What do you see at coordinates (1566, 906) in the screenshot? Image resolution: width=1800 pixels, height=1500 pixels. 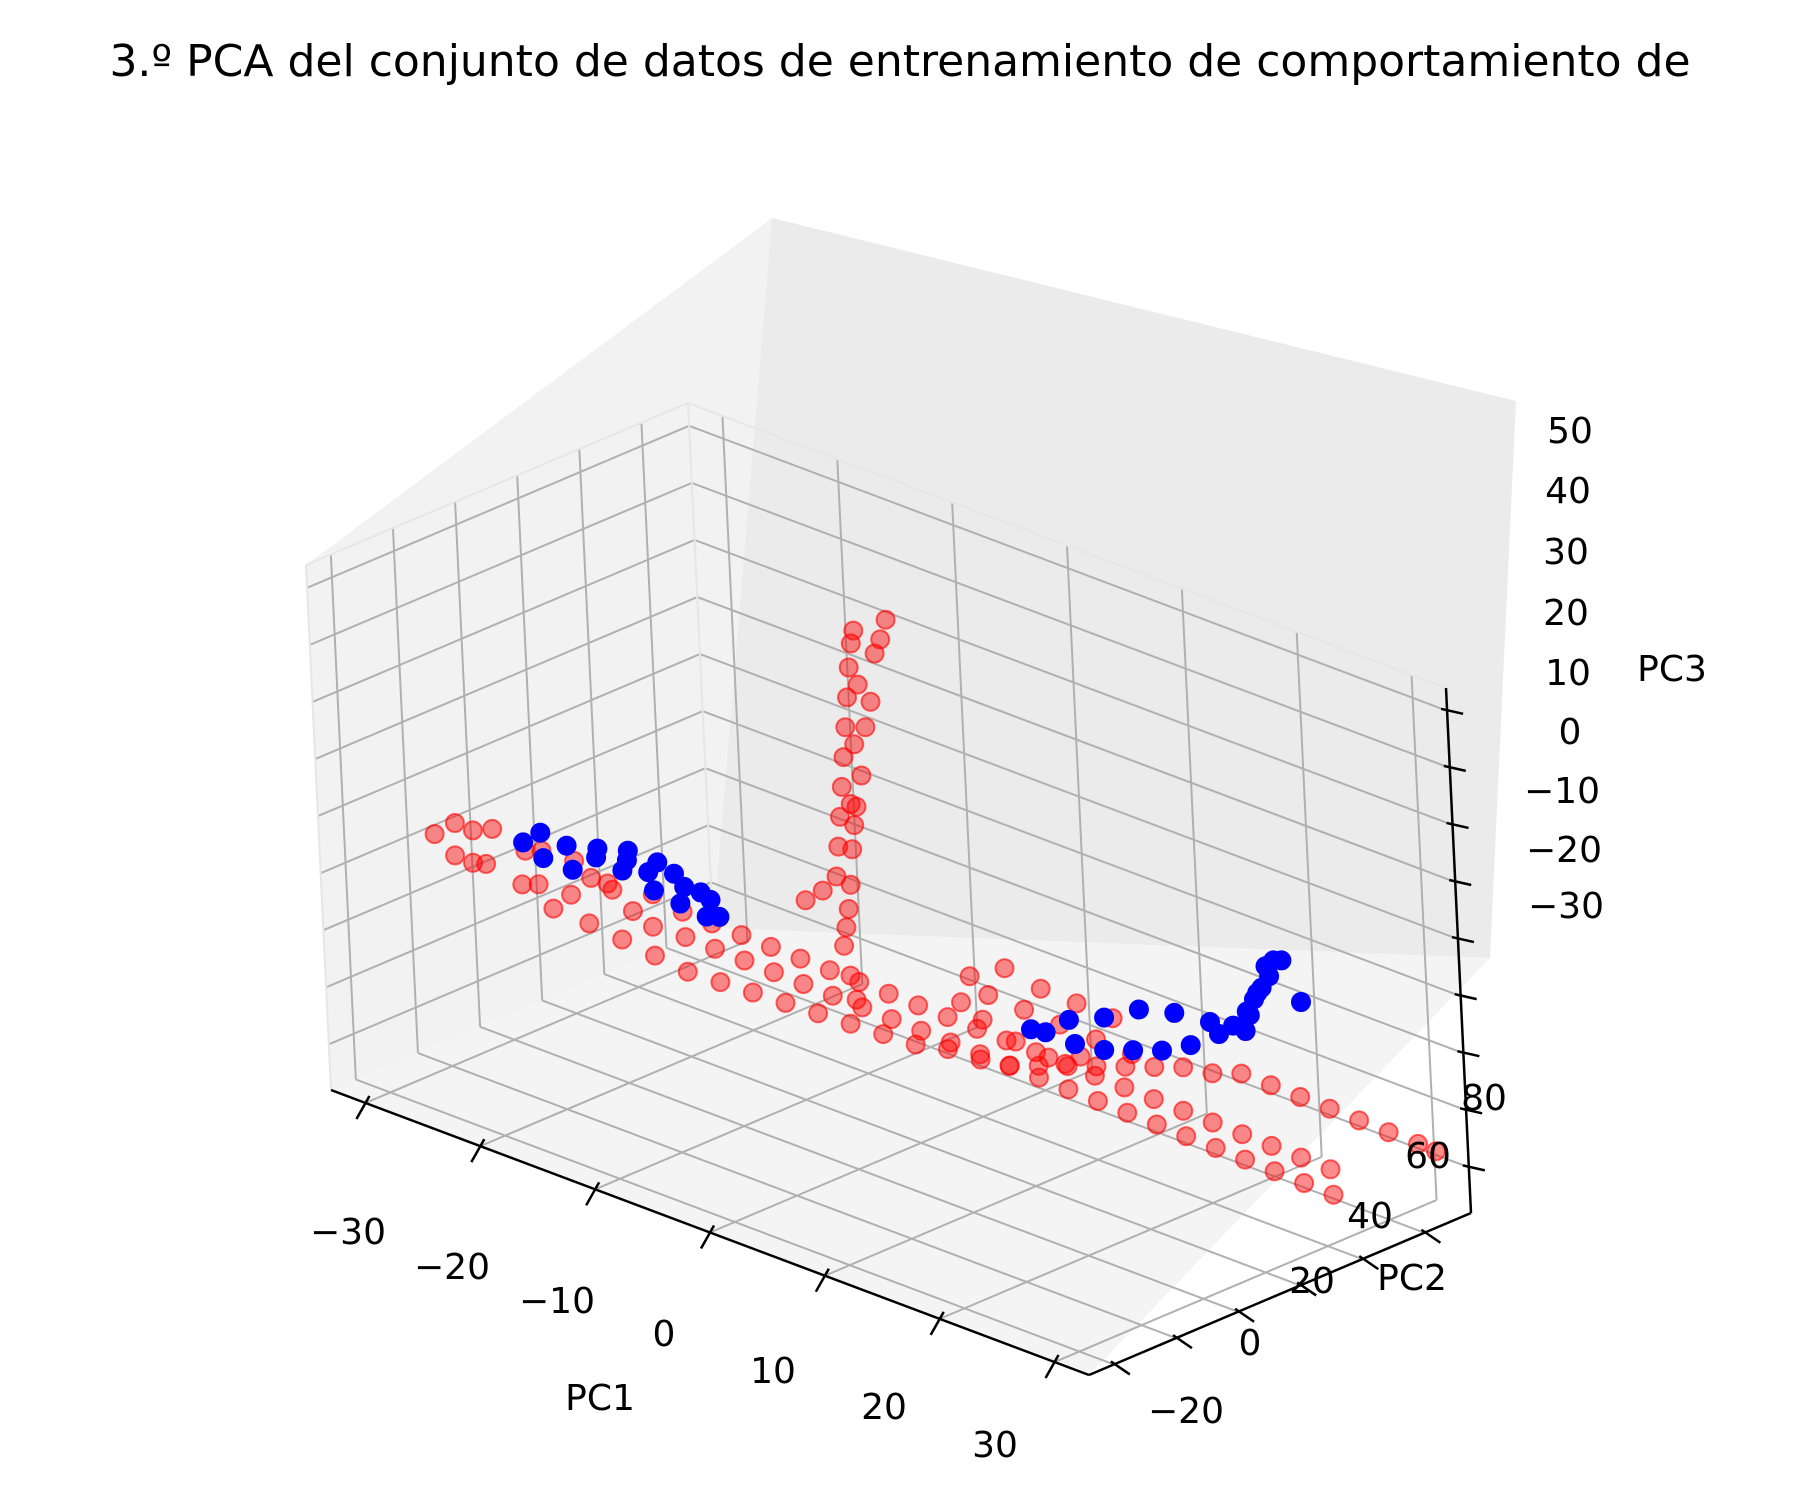 I see `z-tick-label: −30` at bounding box center [1566, 906].